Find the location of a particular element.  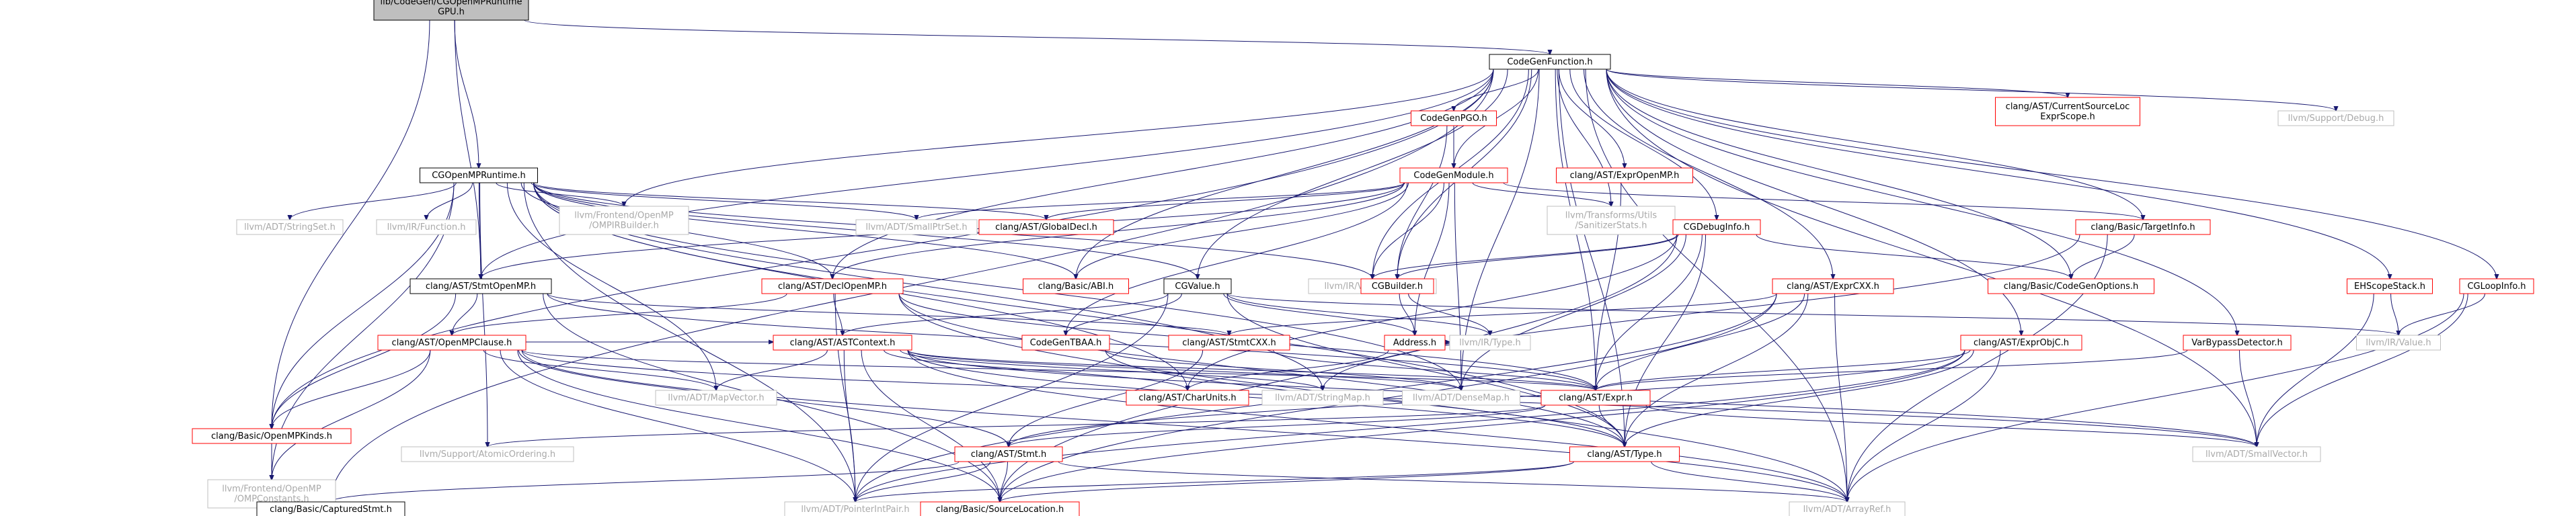

node-codegenmodule: CodeGenModule.h is located at coordinates (1454, 175).